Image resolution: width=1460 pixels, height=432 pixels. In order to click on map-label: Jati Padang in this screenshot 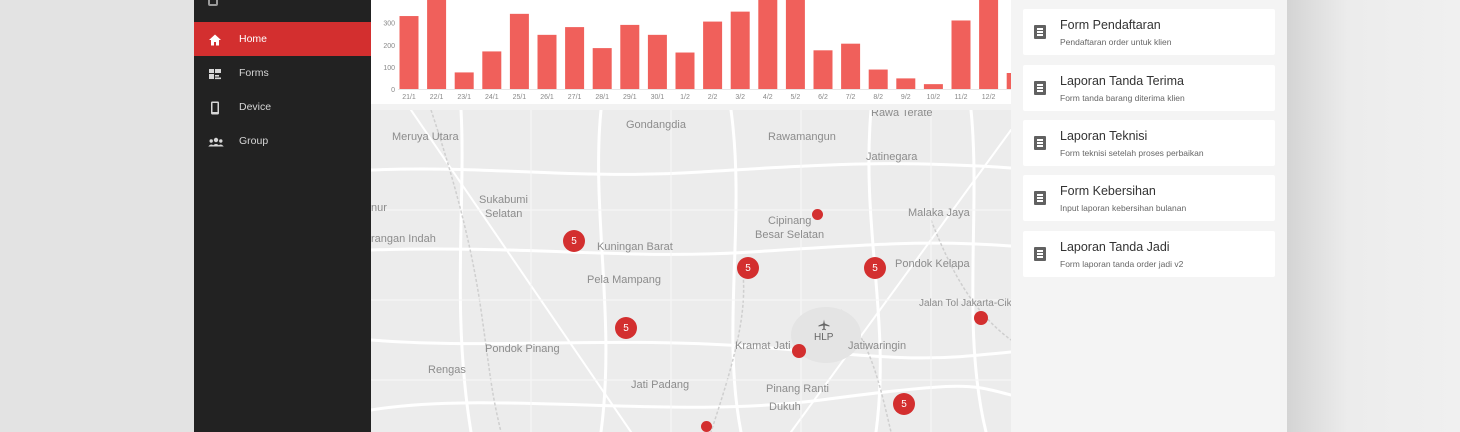, I will do `click(660, 385)`.